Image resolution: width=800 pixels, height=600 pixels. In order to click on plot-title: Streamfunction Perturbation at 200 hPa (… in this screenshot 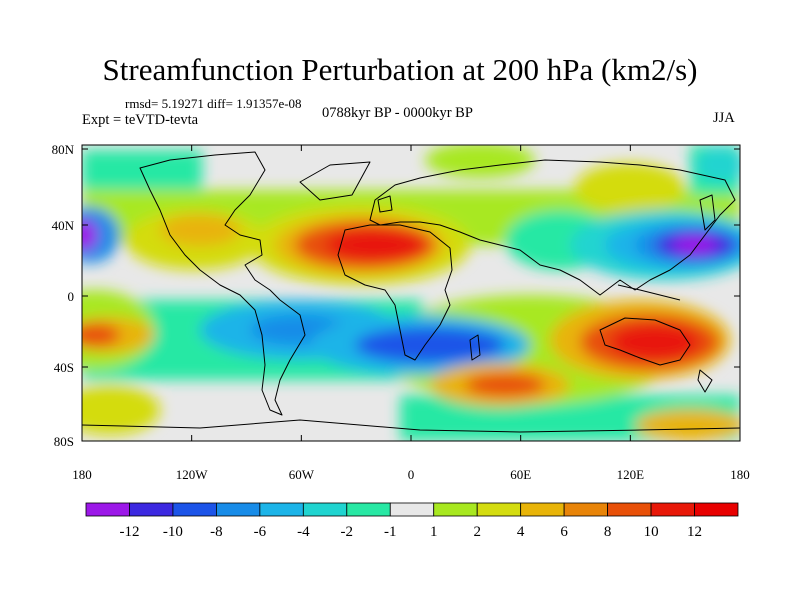, I will do `click(400, 69)`.